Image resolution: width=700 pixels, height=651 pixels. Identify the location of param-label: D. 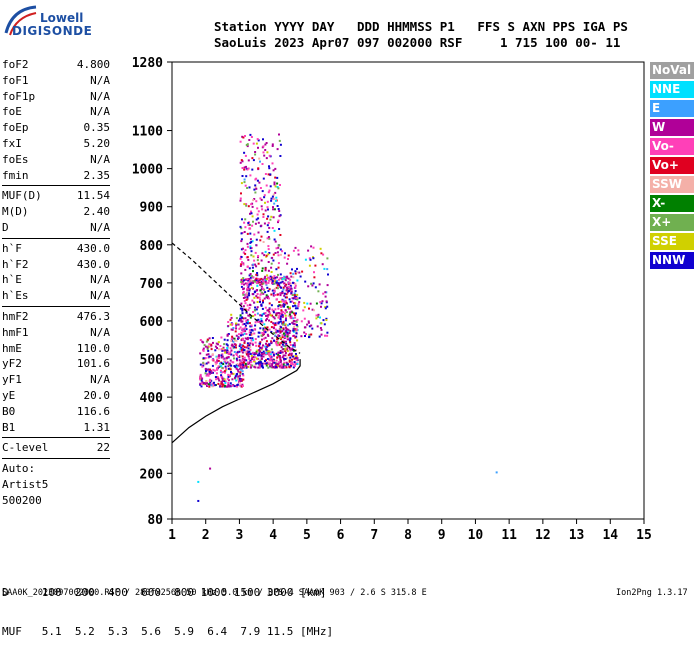
(5, 227).